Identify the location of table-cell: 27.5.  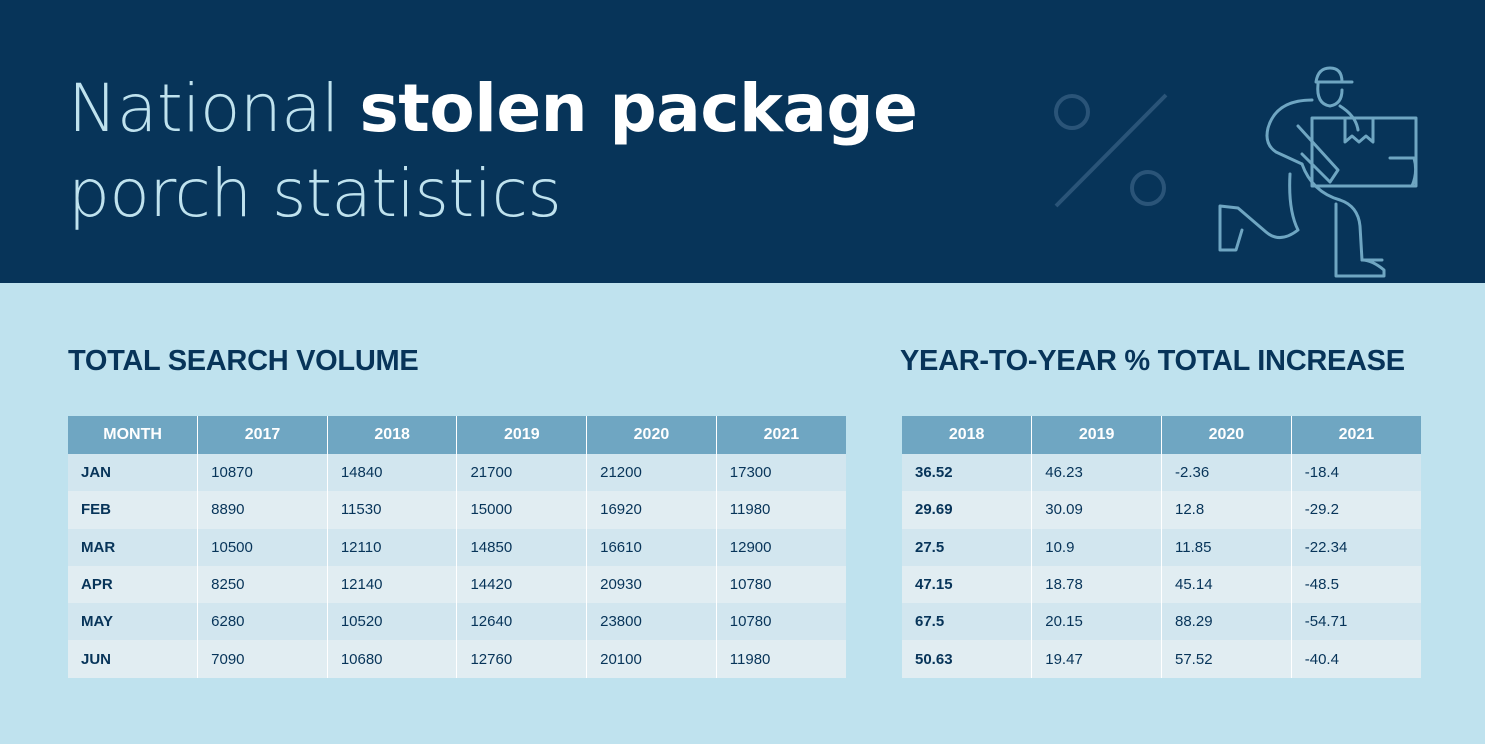
(967, 547).